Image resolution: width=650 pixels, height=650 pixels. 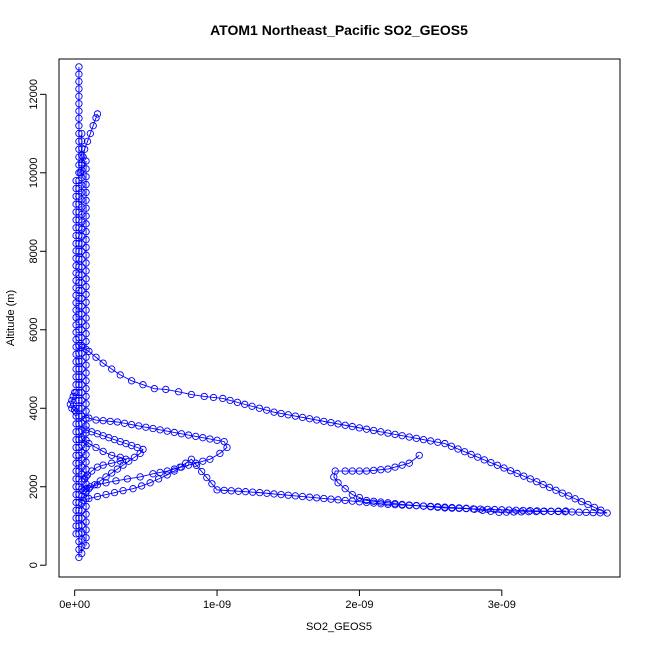 I want to click on y-tick-label: 8000, so click(x=34, y=251).